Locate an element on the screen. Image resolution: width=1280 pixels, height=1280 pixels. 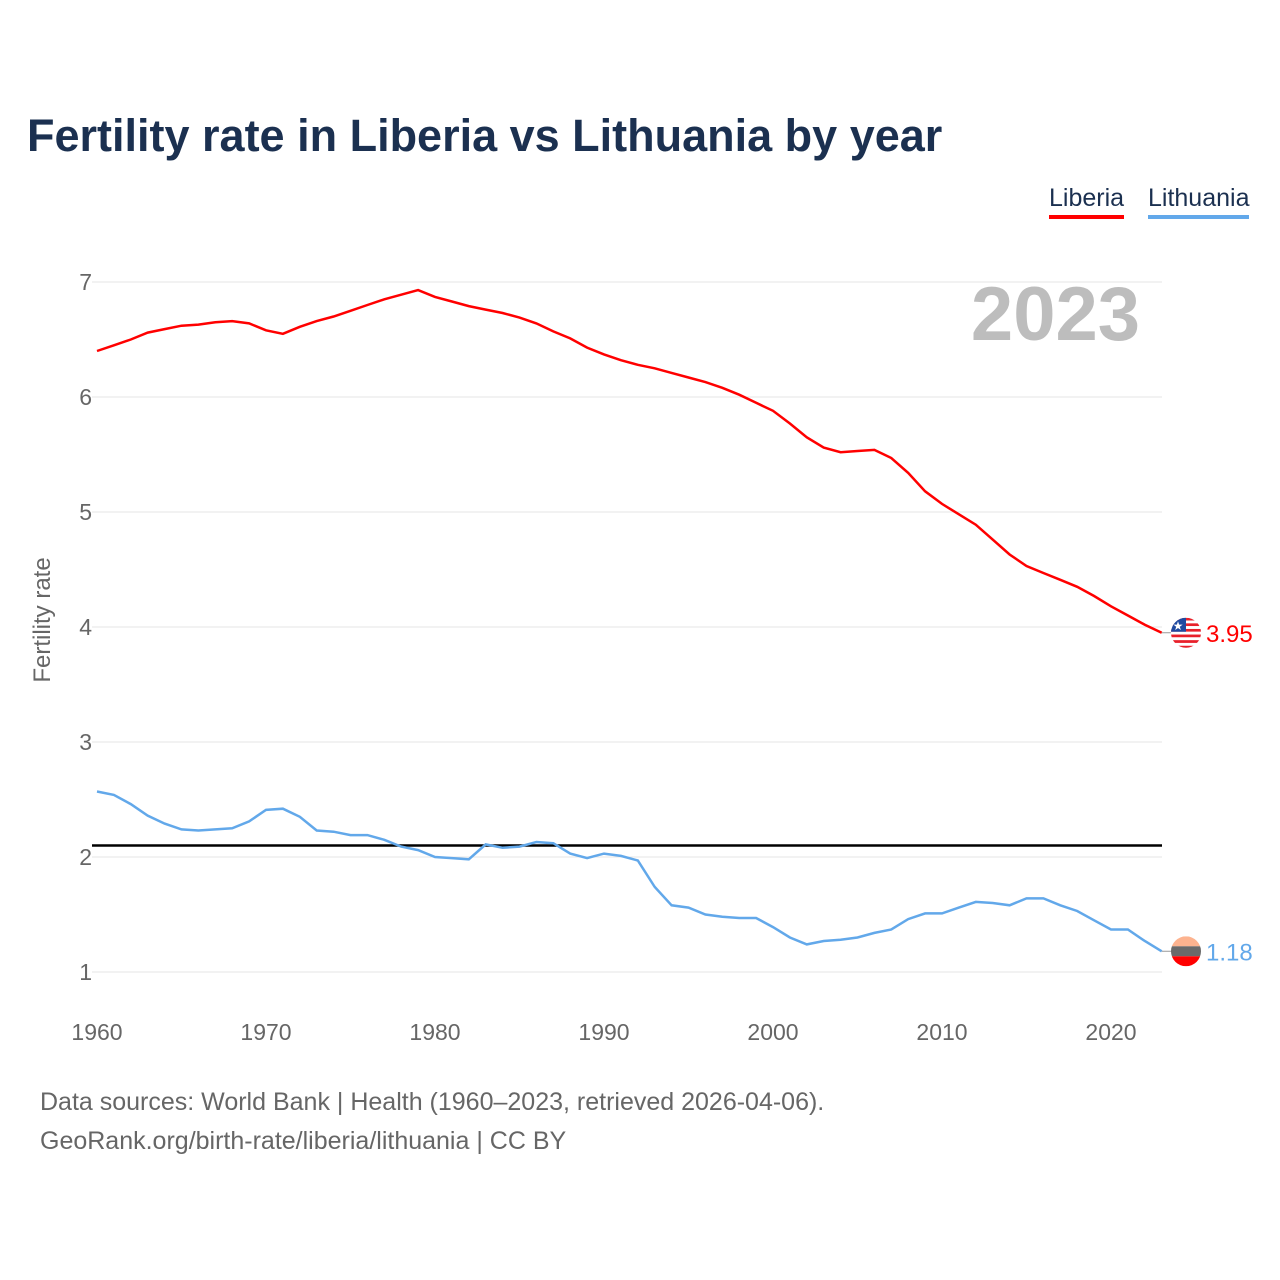
end-value-label: 1.18 is located at coordinates (1229, 952).